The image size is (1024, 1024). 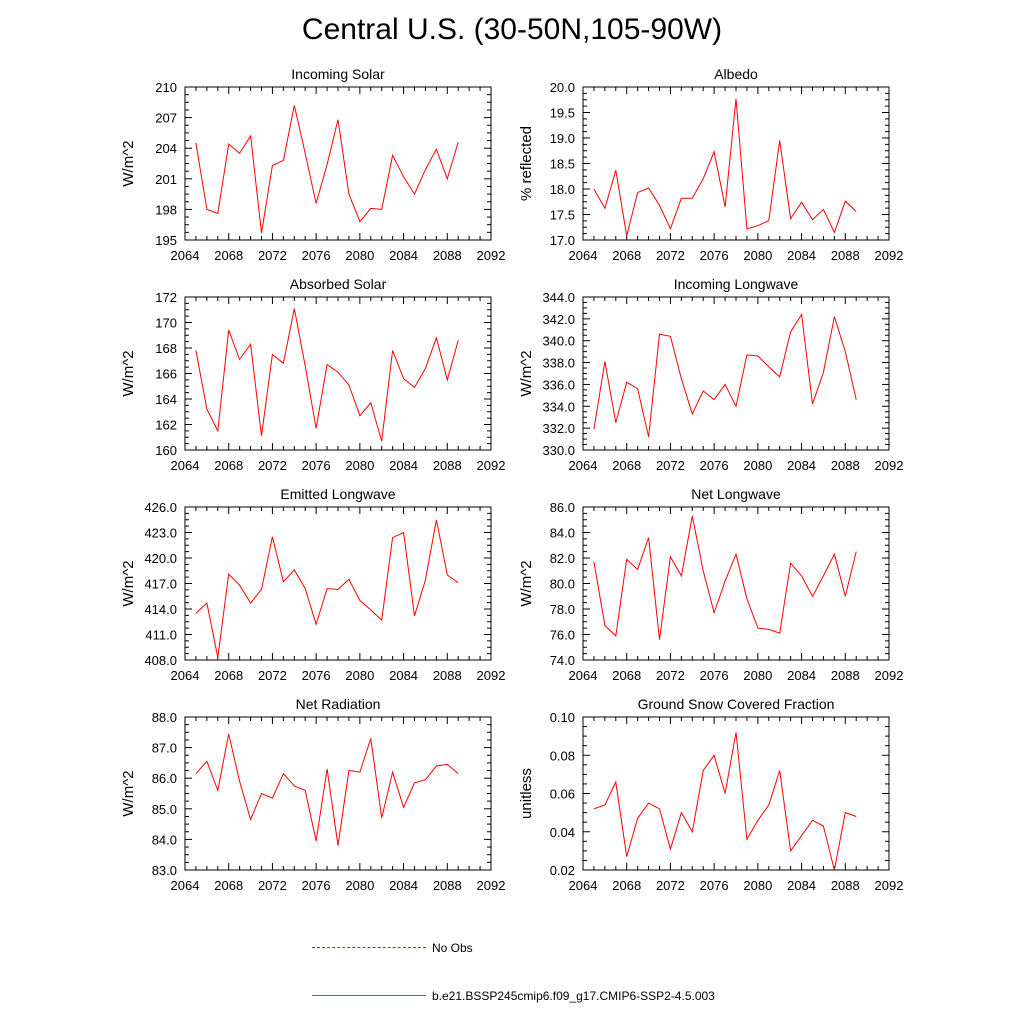 I want to click on y-tick-label: 426.0, so click(x=160, y=507).